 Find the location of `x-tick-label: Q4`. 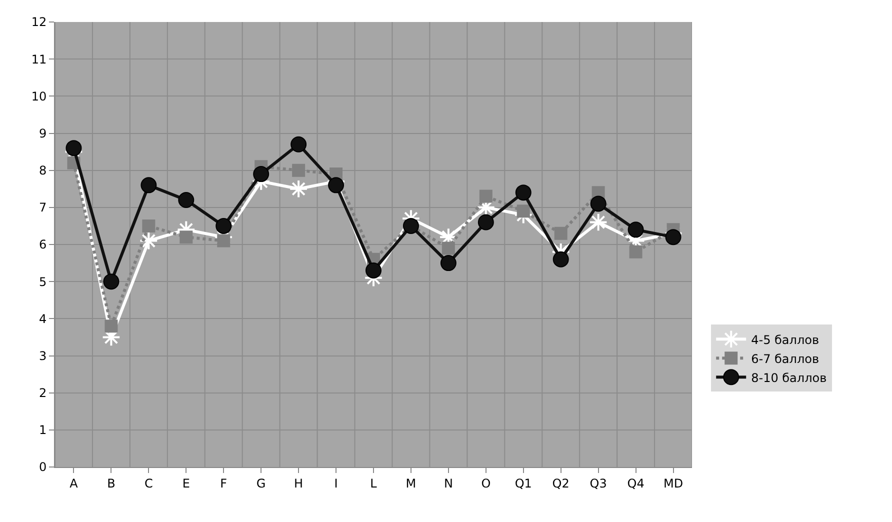

x-tick-label: Q4 is located at coordinates (635, 483).